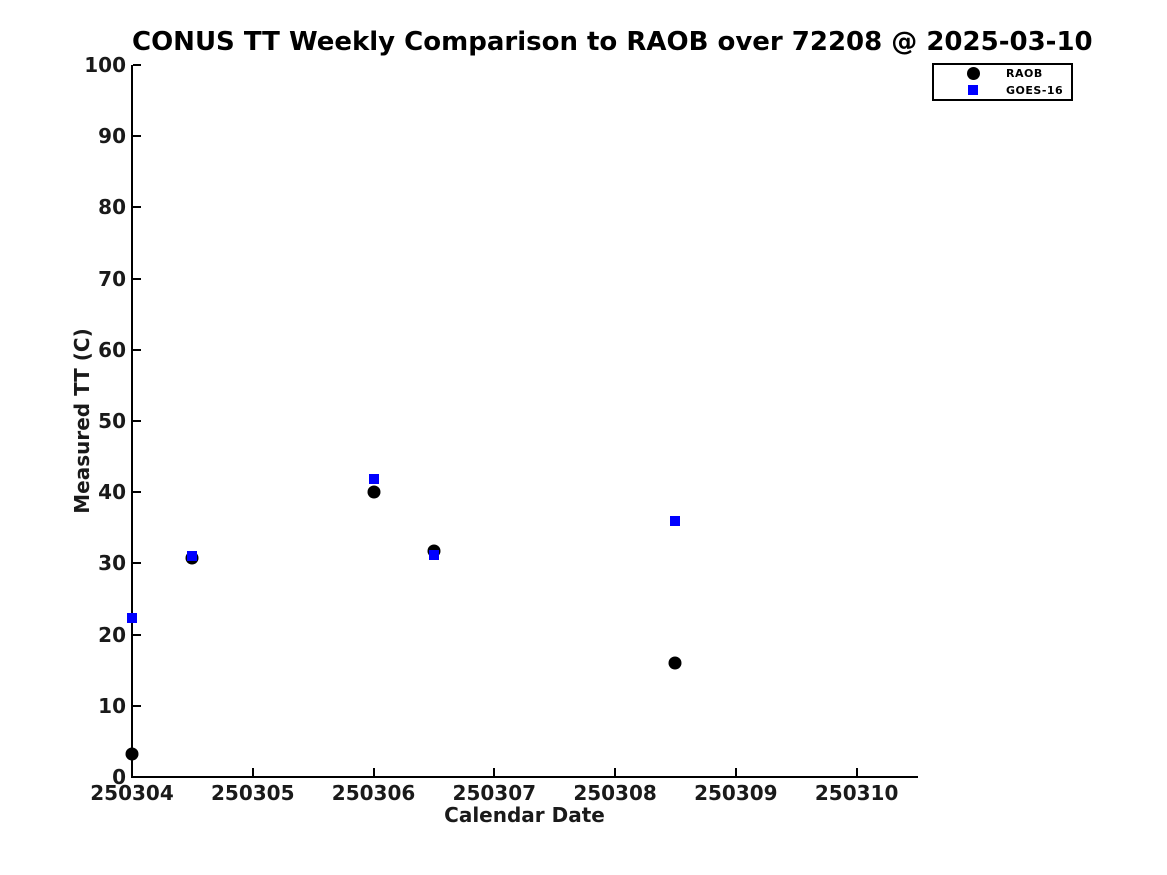 The width and height of the screenshot is (1167, 875). I want to click on raob-circle-icon, so click(973, 74).